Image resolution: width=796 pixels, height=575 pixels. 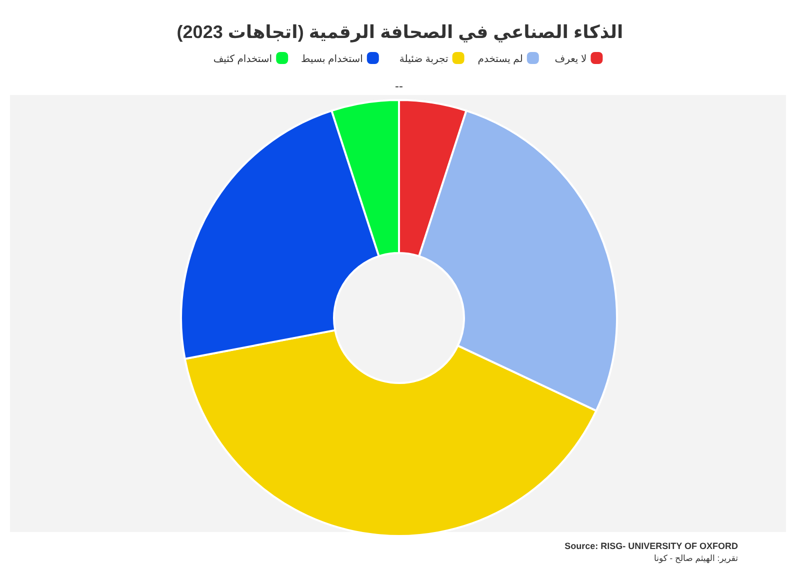 I want to click on source-note: Source: RISG- UNIVERSITY OF OXFORD, so click(x=651, y=546).